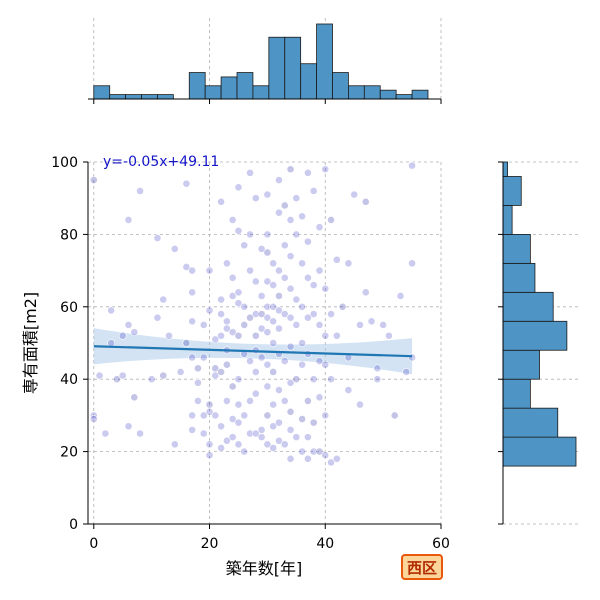  What do you see at coordinates (69, 308) in the screenshot?
I see `y-tick-label: 60` at bounding box center [69, 308].